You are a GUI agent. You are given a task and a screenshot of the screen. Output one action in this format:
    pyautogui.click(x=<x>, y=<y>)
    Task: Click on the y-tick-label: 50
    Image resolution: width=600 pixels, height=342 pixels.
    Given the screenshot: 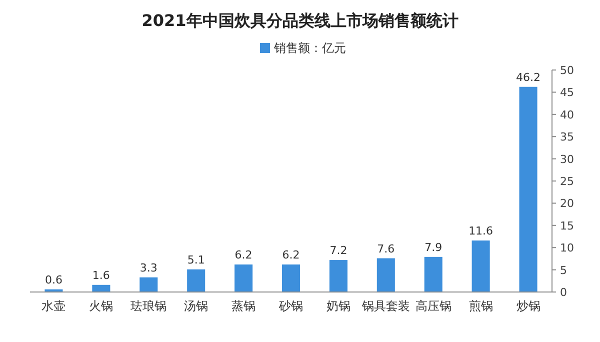 What is the action you would take?
    pyautogui.click(x=567, y=70)
    